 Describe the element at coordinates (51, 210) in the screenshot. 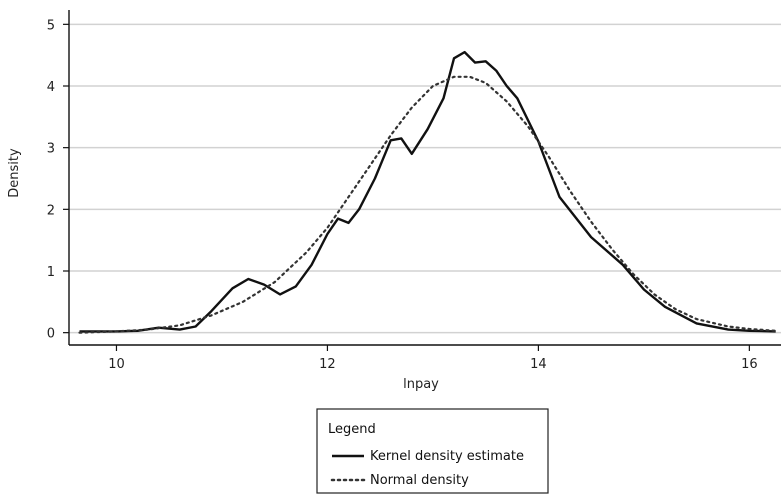

I see `y-tick-label-2: 2` at that location.